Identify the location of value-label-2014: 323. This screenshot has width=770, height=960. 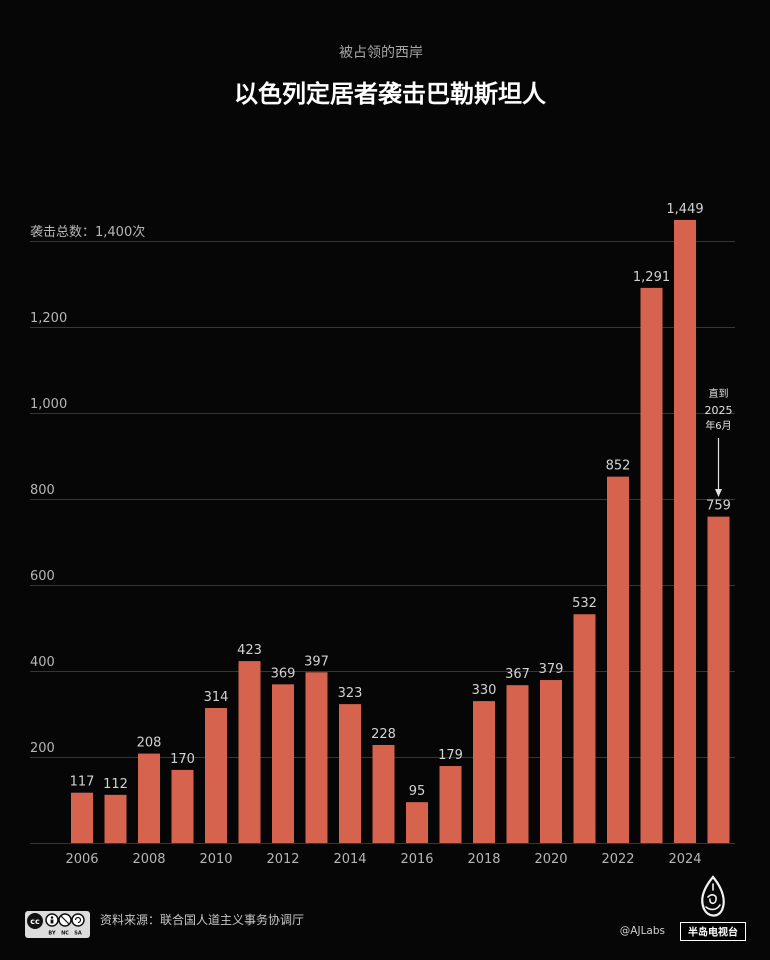
(350, 693).